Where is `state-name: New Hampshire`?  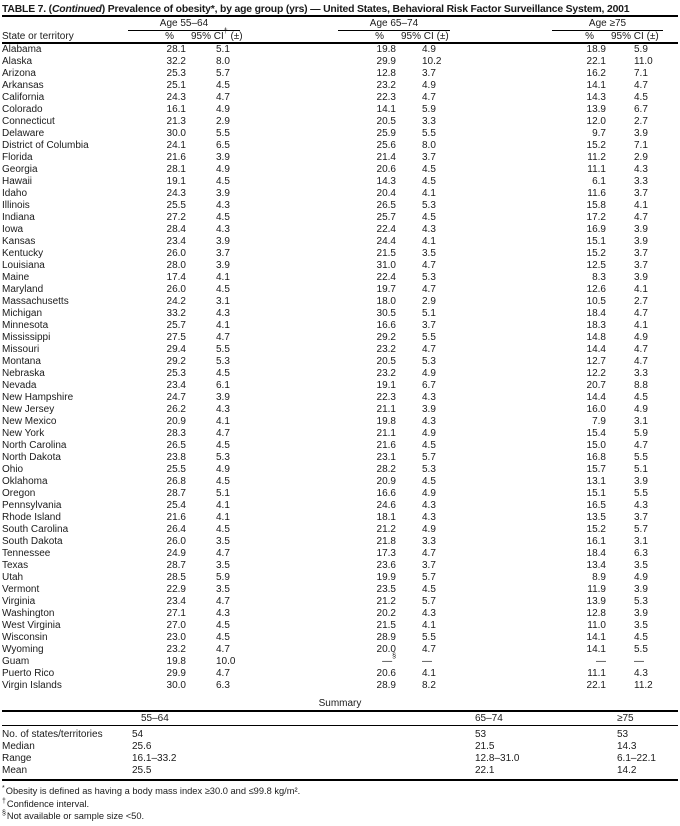 state-name: New Hampshire is located at coordinates (38, 397).